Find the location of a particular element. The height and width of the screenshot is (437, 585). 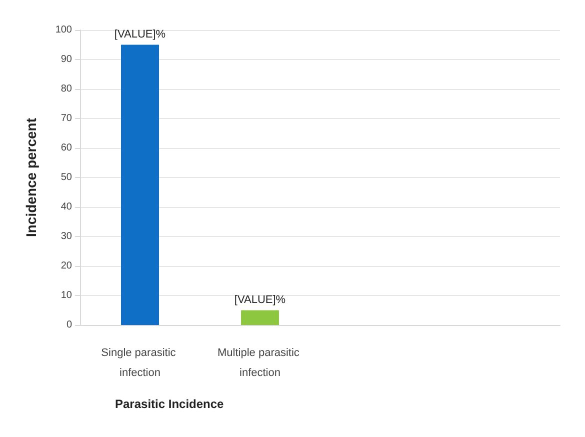

y-tick-label: 80 is located at coordinates (66, 89).